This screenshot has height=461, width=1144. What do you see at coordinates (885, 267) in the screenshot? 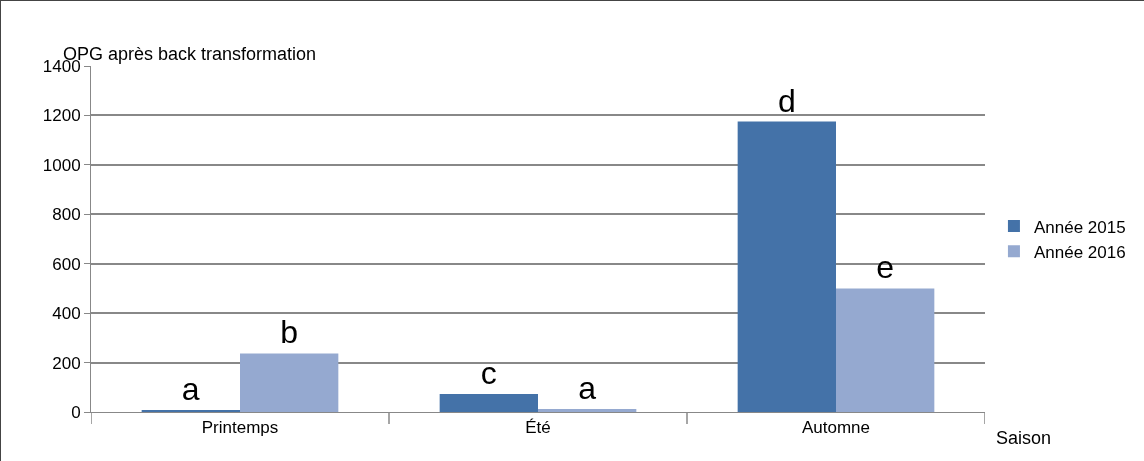
I see `data-label: e` at bounding box center [885, 267].